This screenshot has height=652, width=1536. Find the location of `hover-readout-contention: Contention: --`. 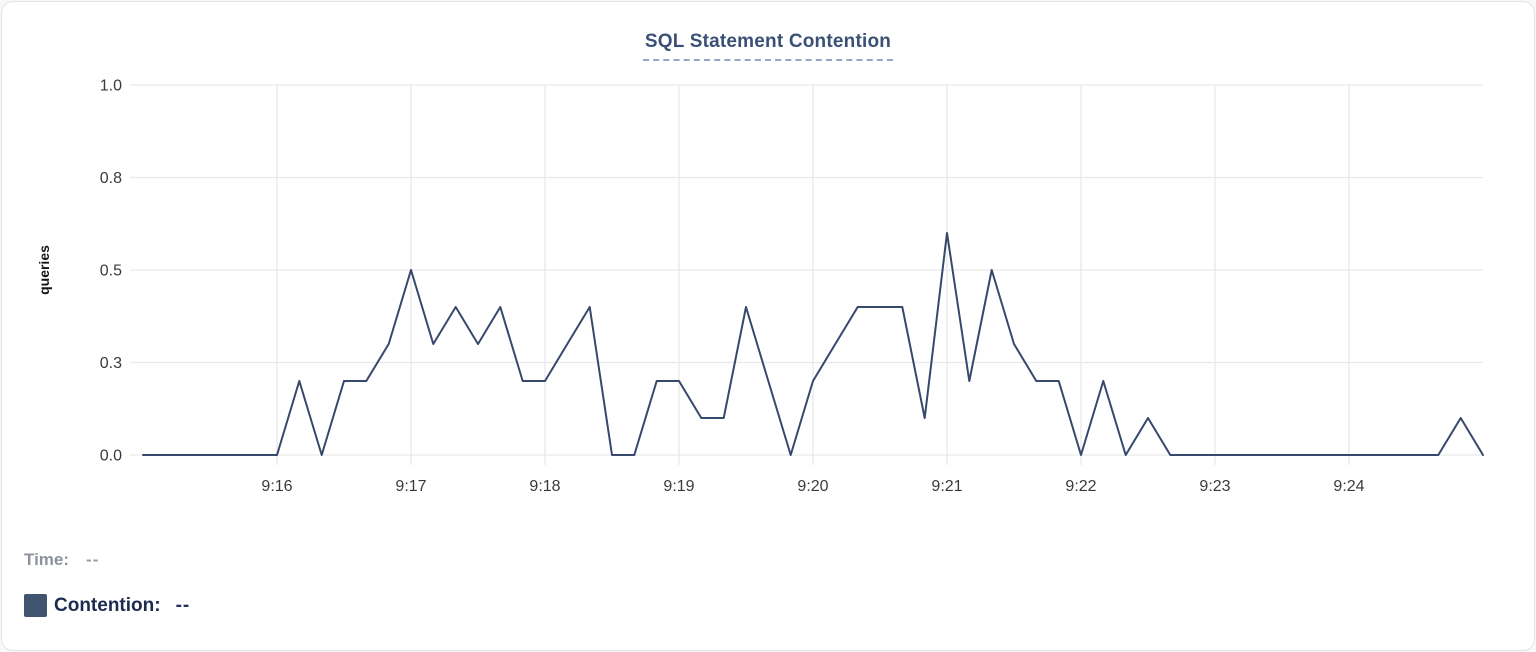

hover-readout-contention: Contention: -- is located at coordinates (107, 605).